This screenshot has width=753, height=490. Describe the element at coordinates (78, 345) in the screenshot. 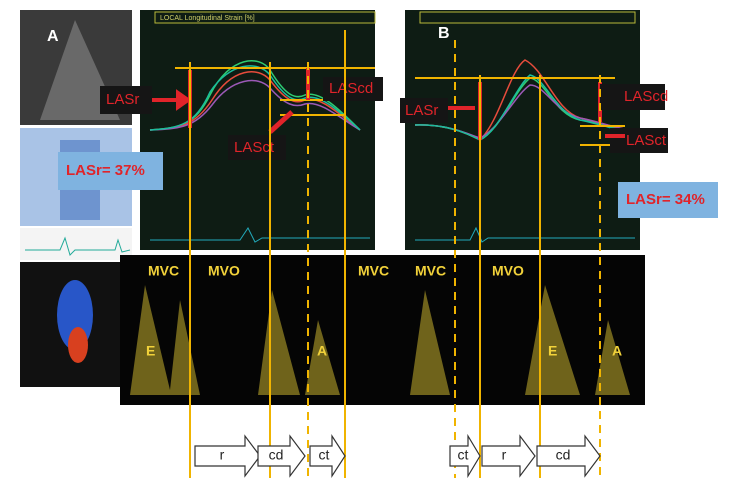

I see `color-flow` at that location.